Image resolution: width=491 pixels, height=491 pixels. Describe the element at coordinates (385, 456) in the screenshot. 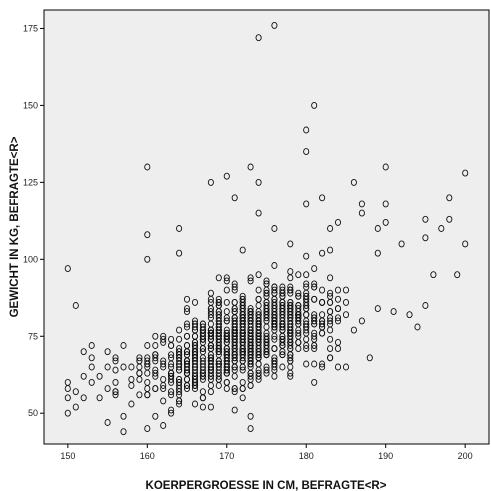

I see `x-tick-label: 190` at that location.